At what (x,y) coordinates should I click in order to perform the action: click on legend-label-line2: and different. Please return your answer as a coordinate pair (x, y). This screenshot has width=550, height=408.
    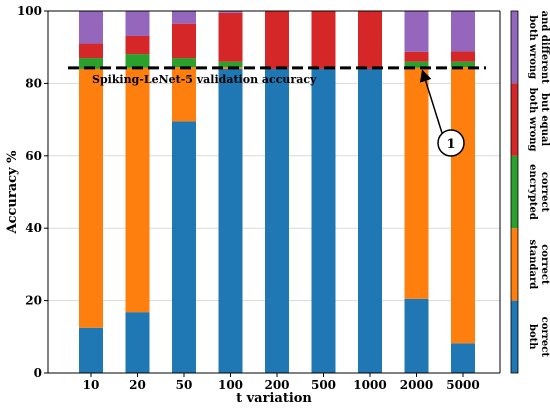
    Looking at the image, I should click on (544, 47).